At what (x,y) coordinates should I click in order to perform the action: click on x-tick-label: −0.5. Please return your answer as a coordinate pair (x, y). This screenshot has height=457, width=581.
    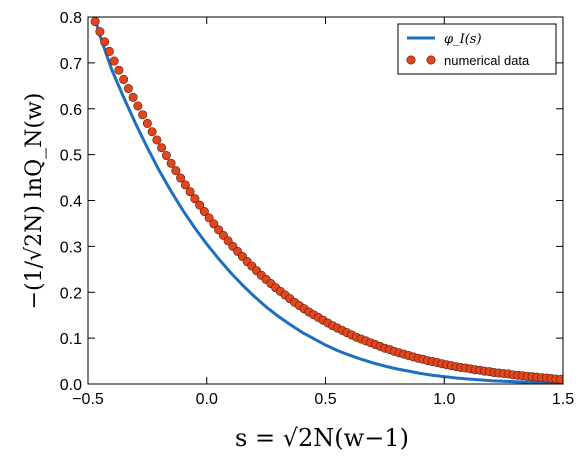
    Looking at the image, I should click on (88, 399).